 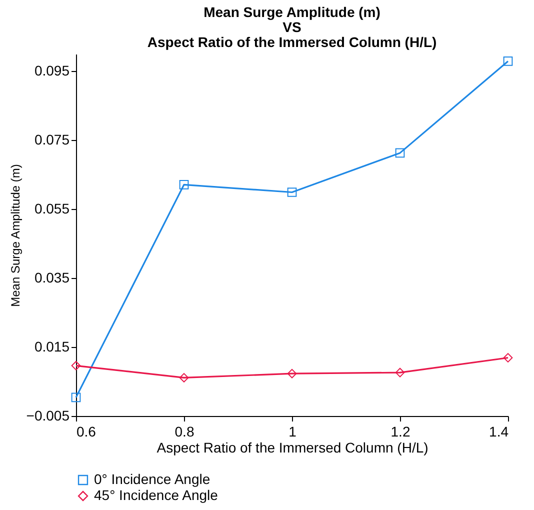 What do you see at coordinates (499, 432) in the screenshot?
I see `x-tick-label: 1.4` at bounding box center [499, 432].